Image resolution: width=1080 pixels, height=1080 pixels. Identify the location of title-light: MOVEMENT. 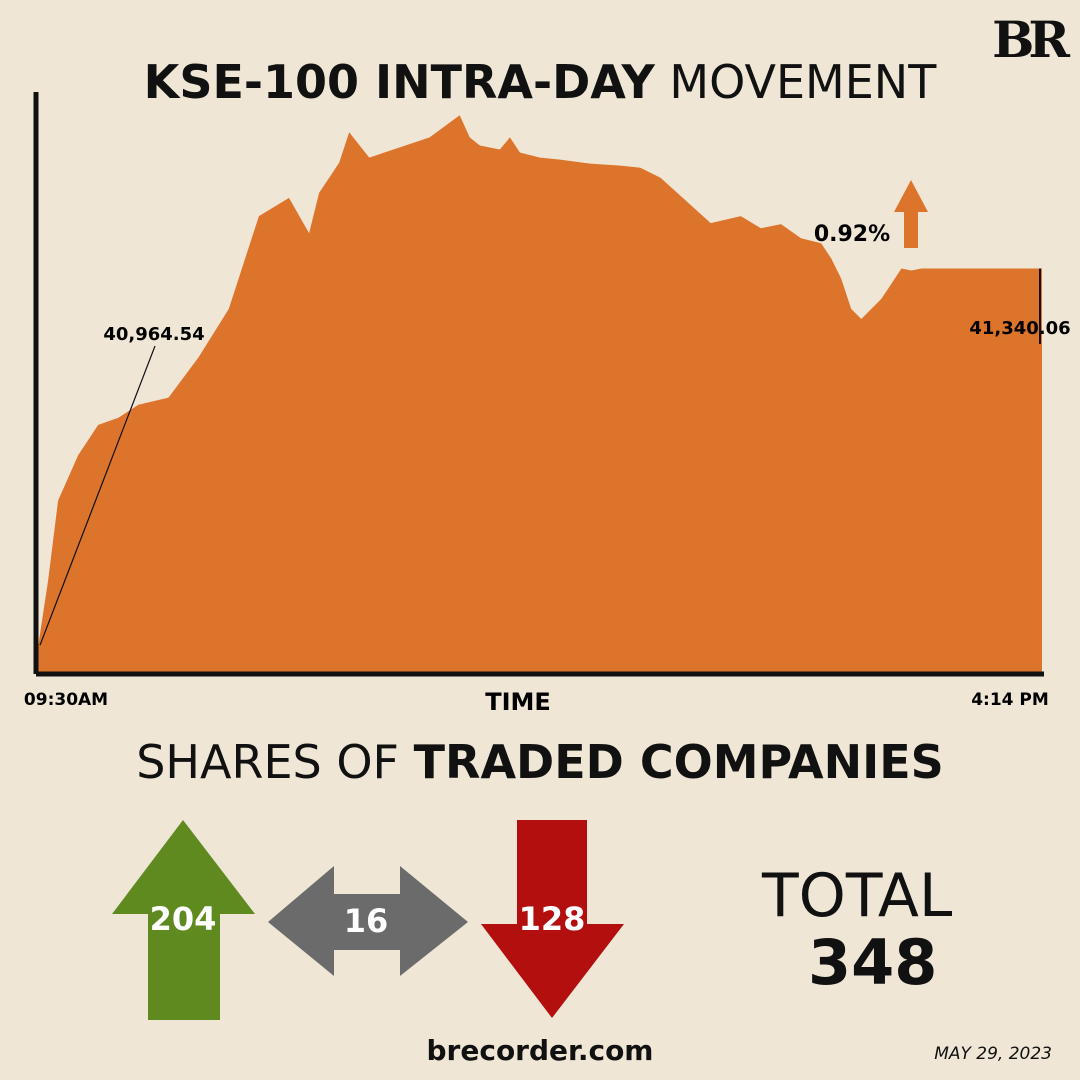
(803, 82).